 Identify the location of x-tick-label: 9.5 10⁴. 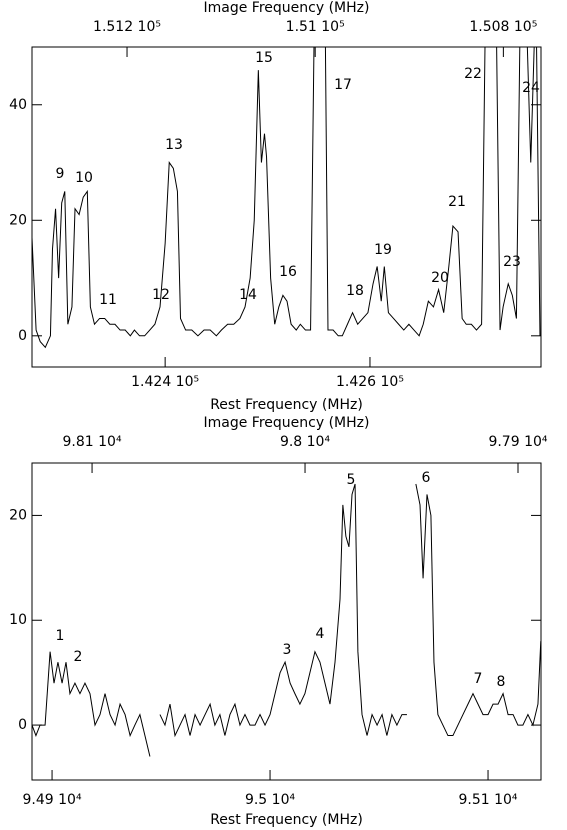
(270, 800).